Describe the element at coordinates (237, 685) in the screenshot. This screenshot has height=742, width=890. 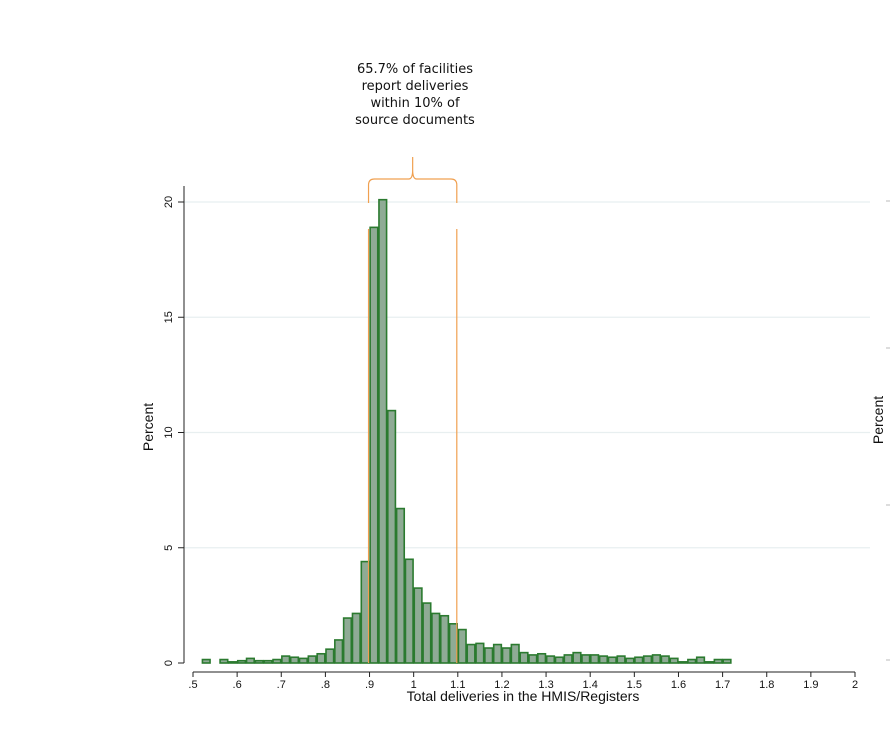
I see `x-tick-label: .6` at that location.